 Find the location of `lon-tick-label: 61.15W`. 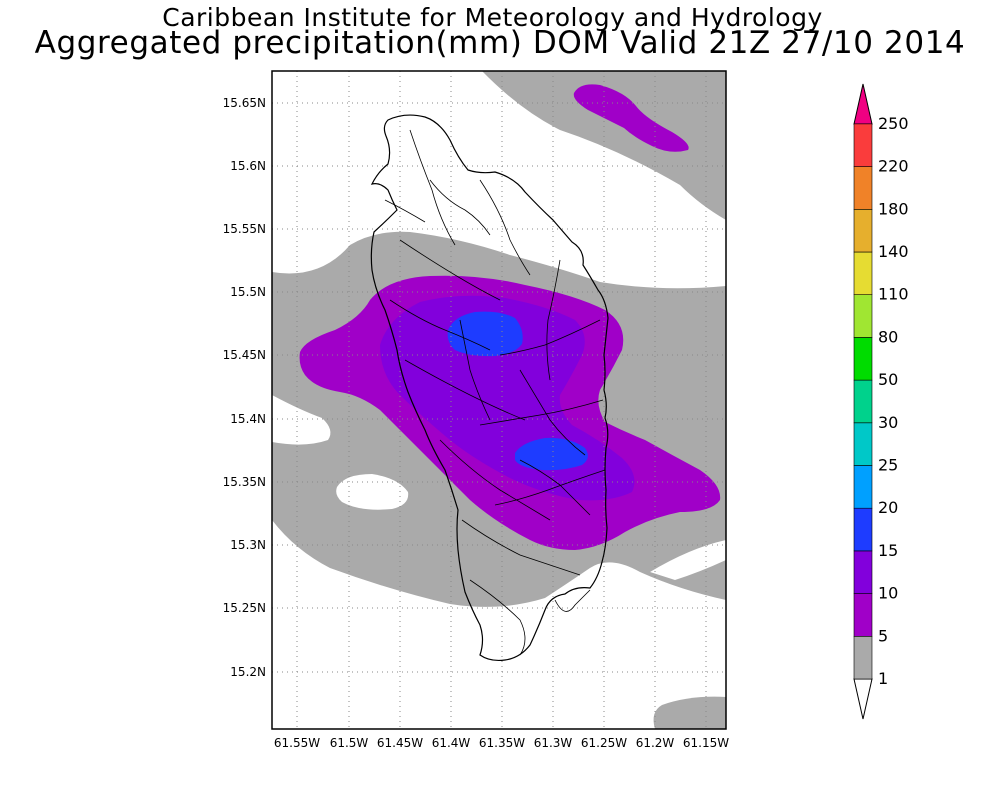

lon-tick-label: 61.15W is located at coordinates (706, 743).